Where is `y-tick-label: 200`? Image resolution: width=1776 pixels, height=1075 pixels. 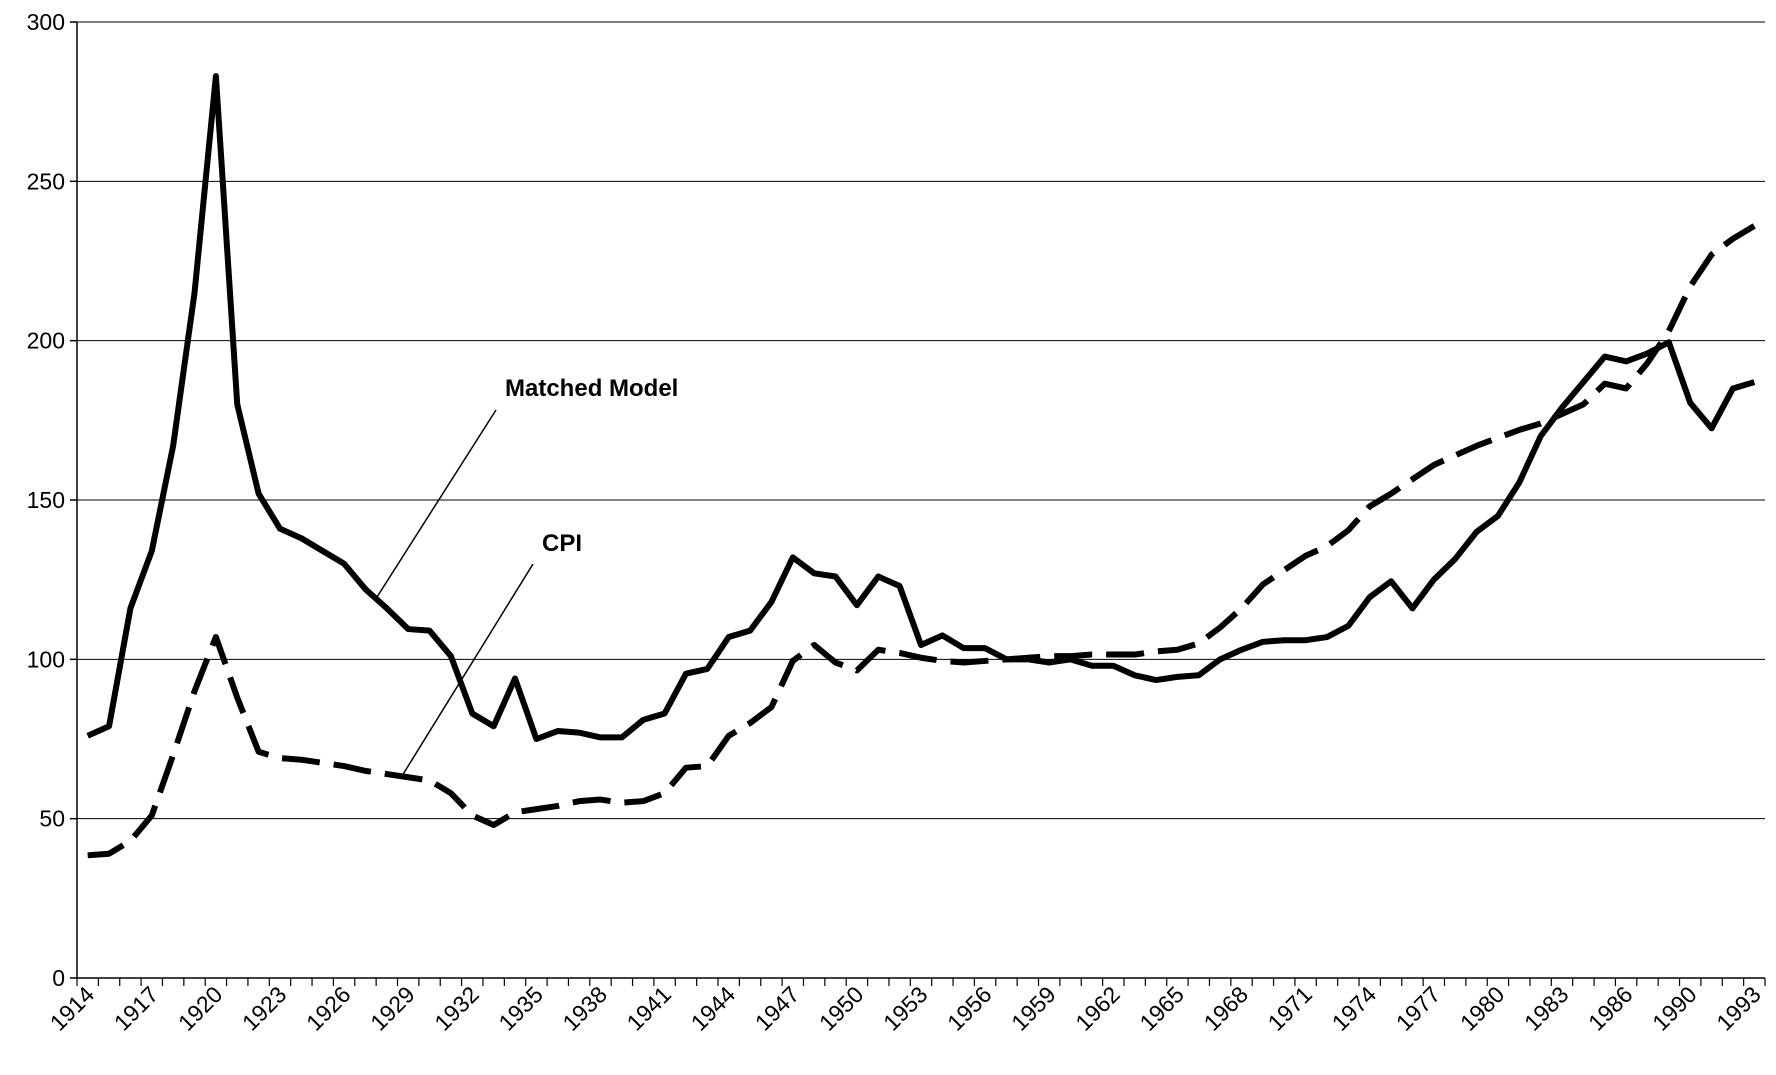 y-tick-label: 200 is located at coordinates (46, 341).